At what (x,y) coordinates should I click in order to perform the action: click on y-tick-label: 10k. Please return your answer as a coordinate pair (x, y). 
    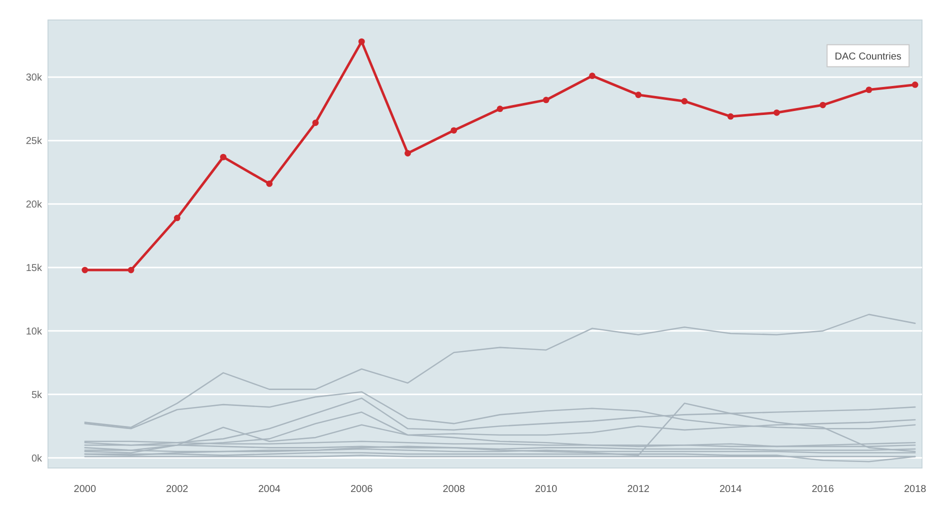
    Looking at the image, I should click on (34, 332).